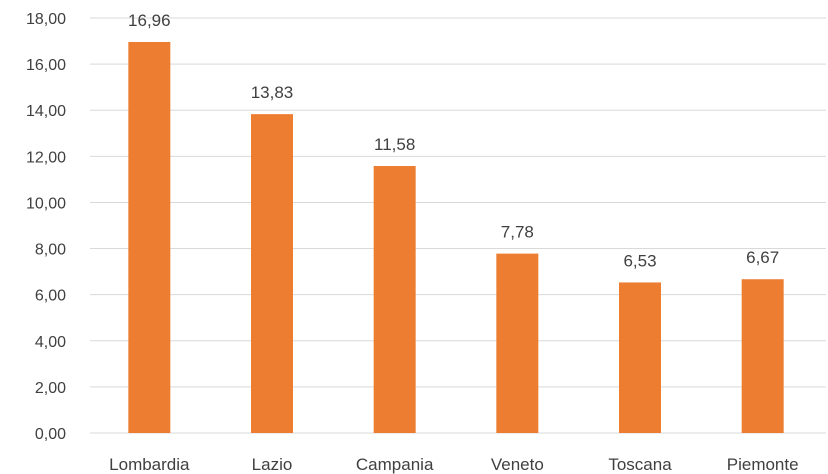 The width and height of the screenshot is (828, 474). I want to click on bar-toscana, so click(640, 357).